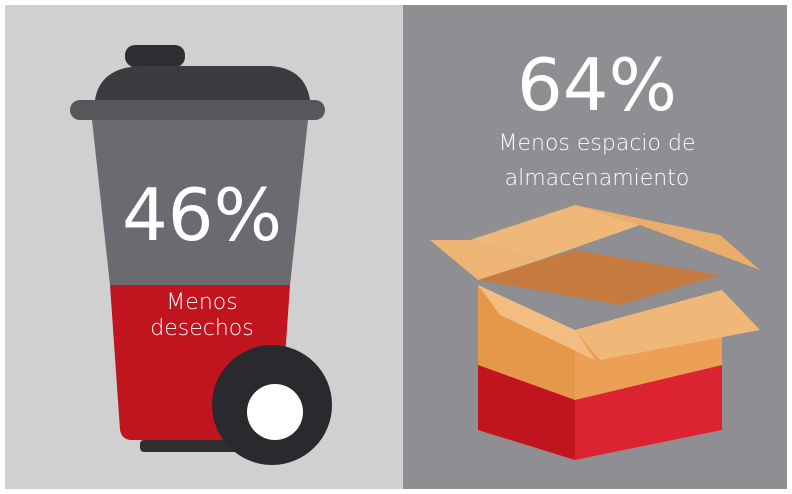  I want to click on value-text: 46%, so click(202, 215).